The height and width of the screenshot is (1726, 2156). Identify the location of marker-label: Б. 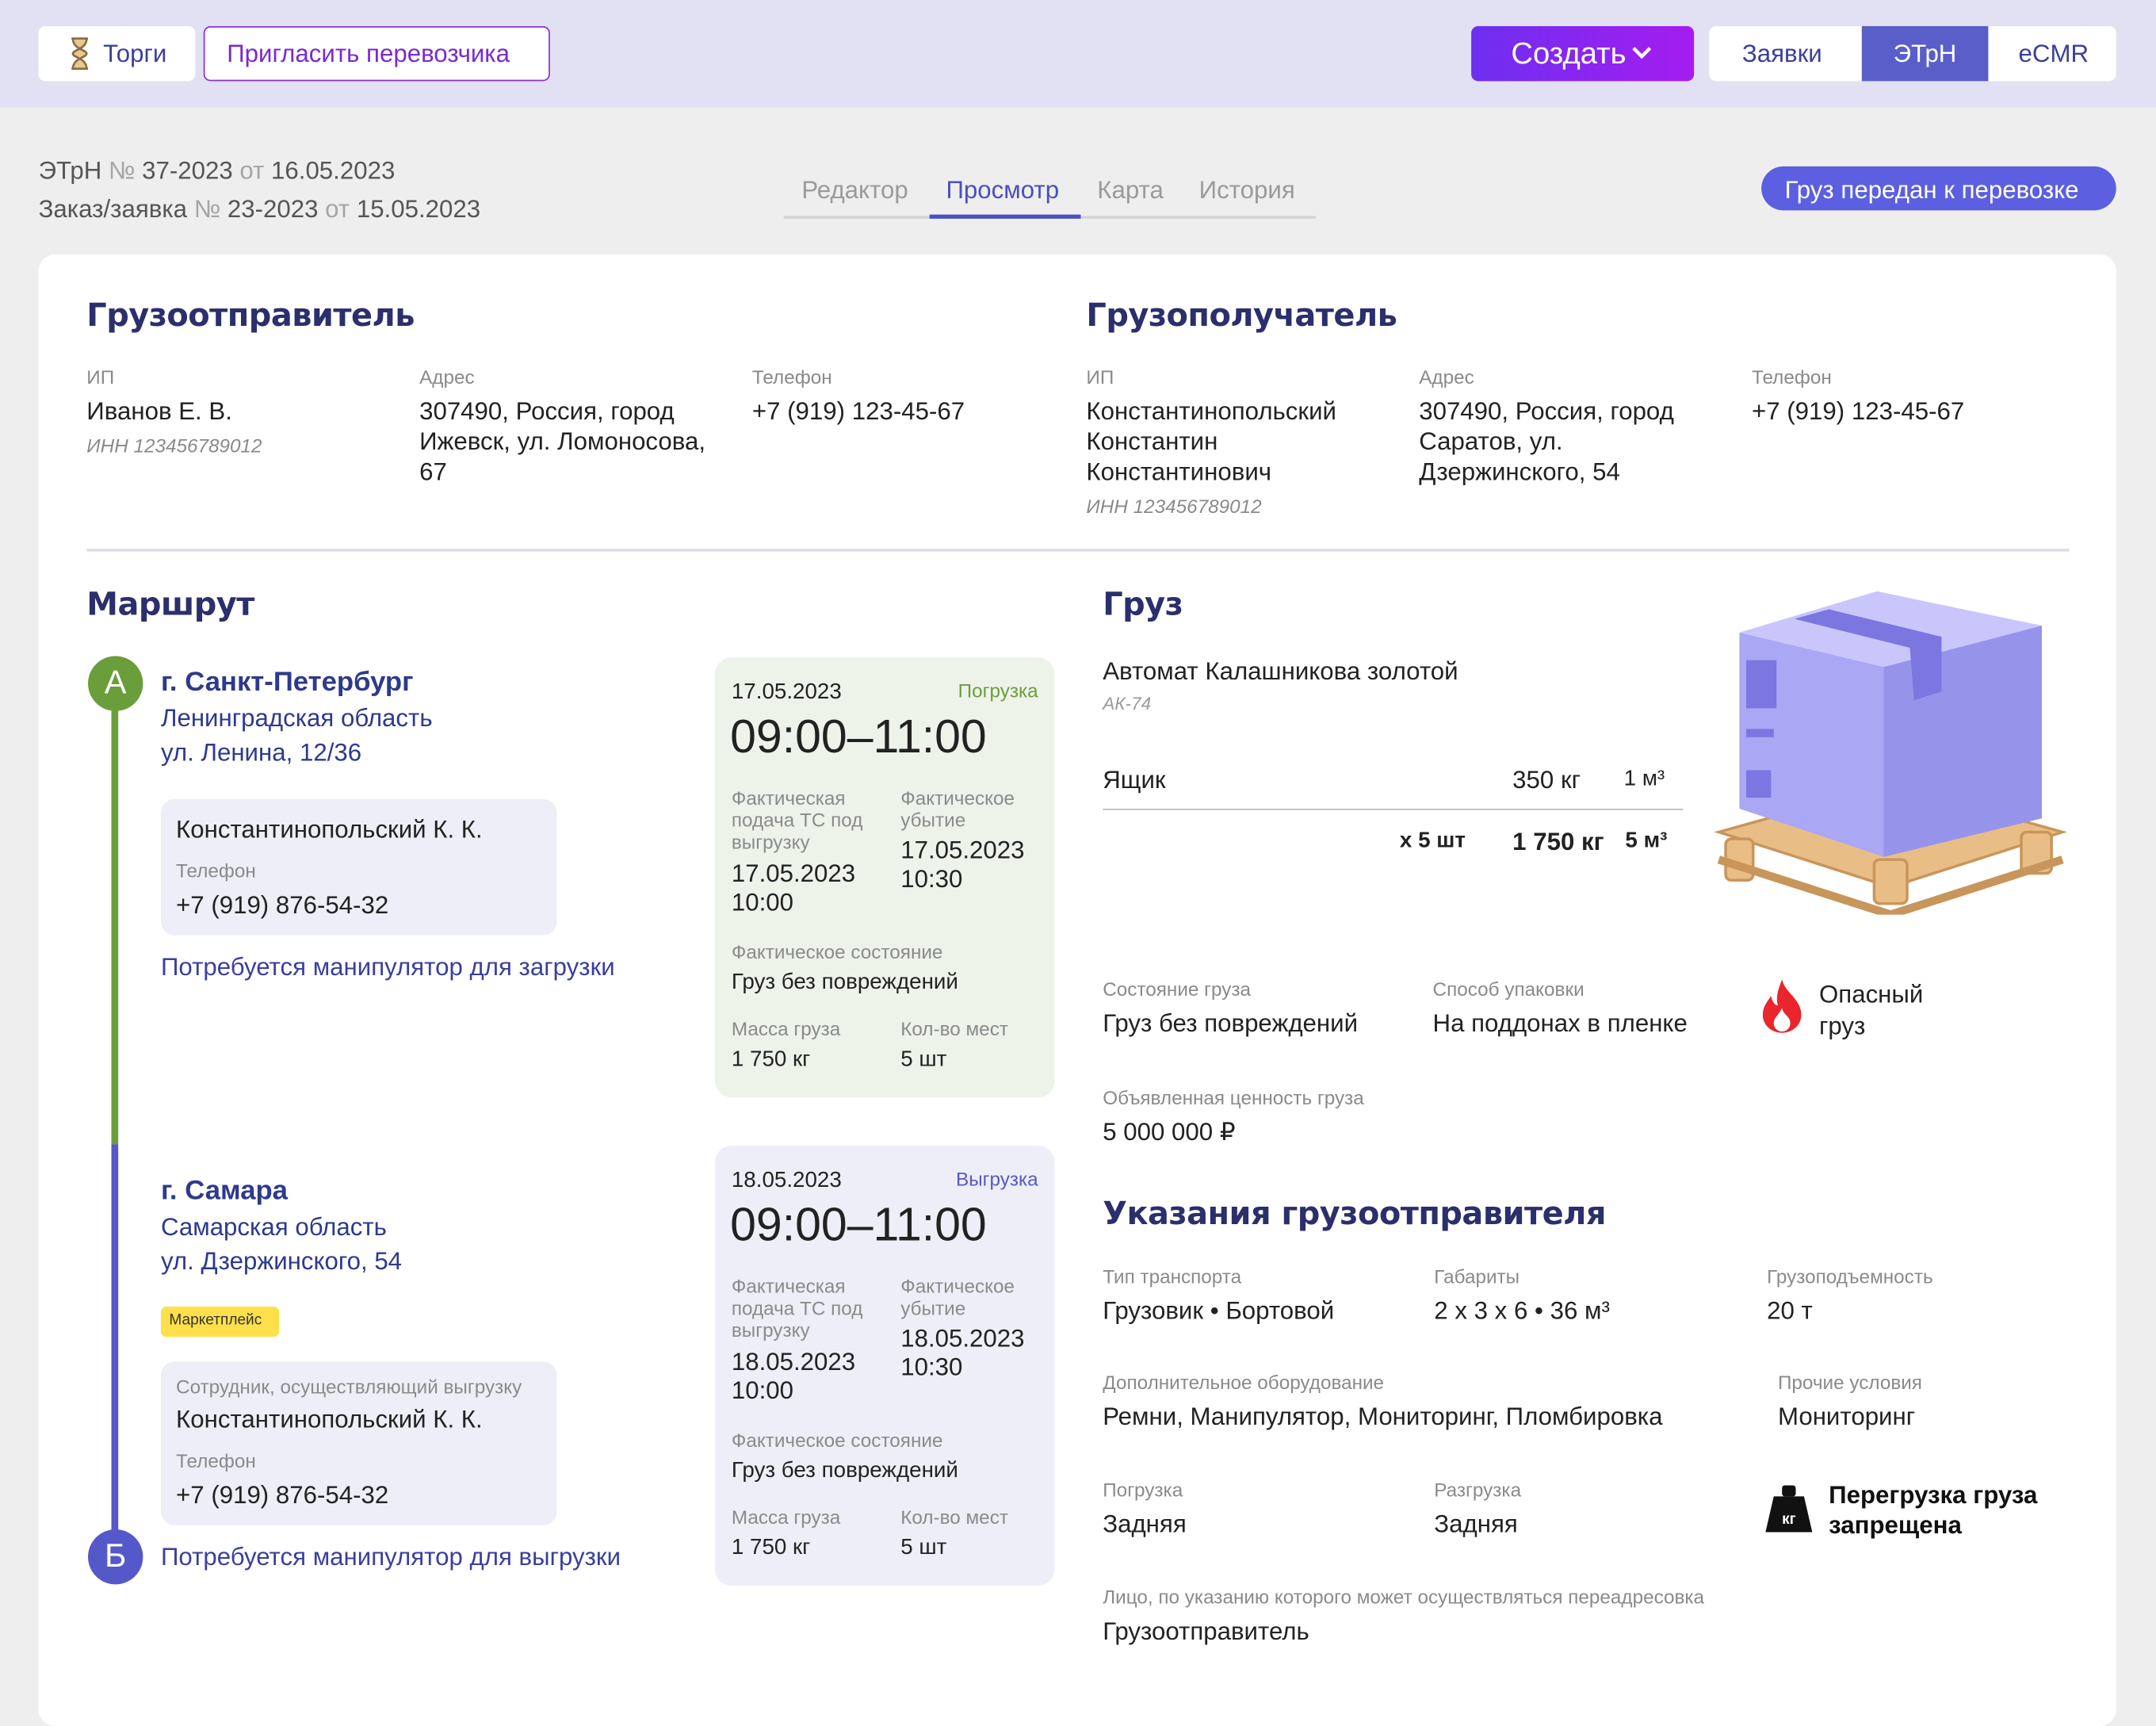
(116, 1556).